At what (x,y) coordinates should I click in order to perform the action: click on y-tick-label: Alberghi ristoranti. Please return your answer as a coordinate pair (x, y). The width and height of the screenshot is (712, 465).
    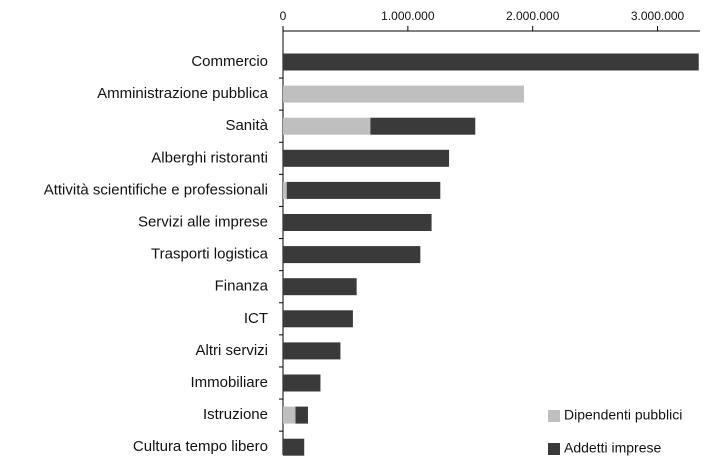
    Looking at the image, I should click on (209, 157).